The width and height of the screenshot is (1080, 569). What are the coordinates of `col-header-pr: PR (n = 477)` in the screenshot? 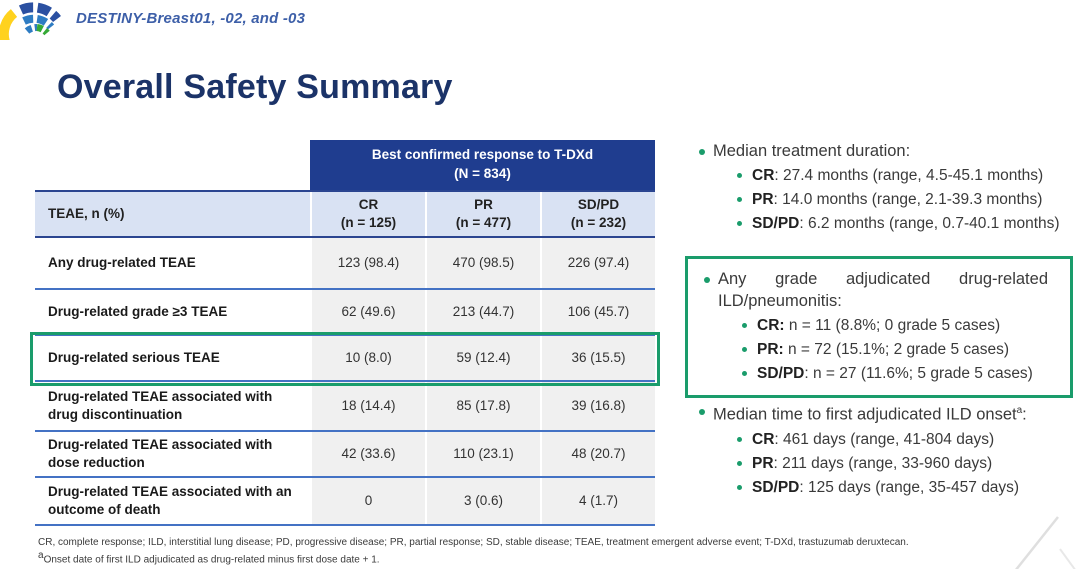 It's located at (482, 214).